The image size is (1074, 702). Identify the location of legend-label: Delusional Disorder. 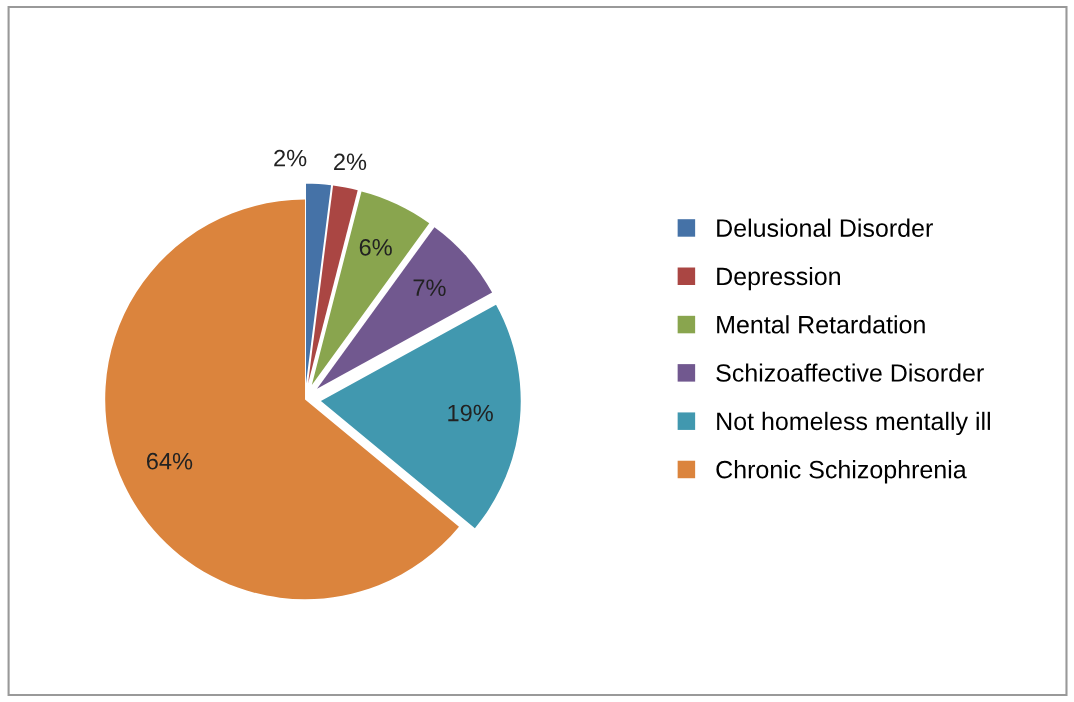
(825, 227).